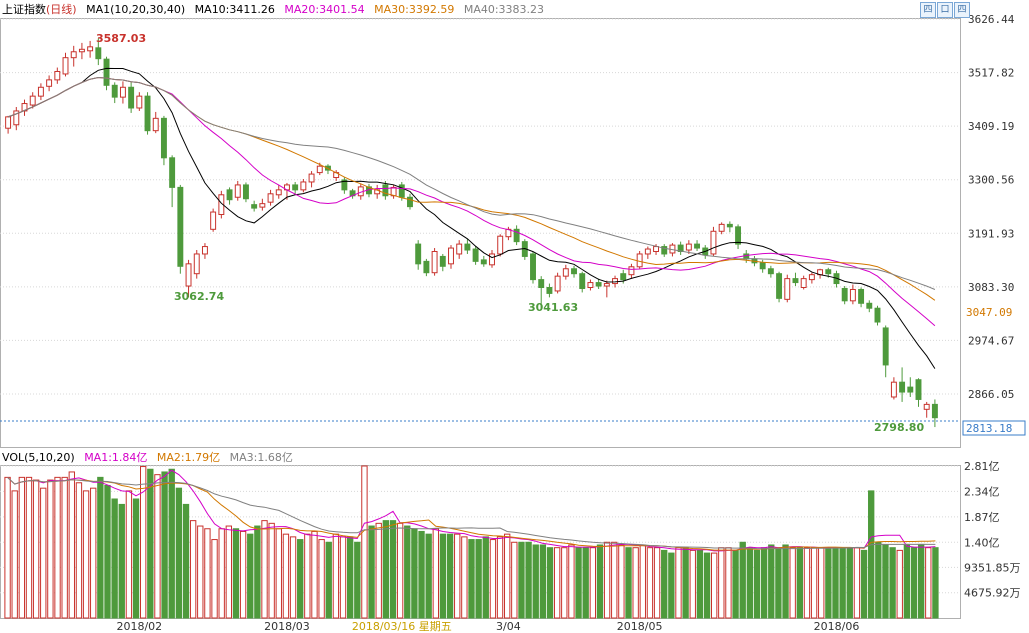  I want to click on index-title: 上证指数(日线), so click(39, 9).